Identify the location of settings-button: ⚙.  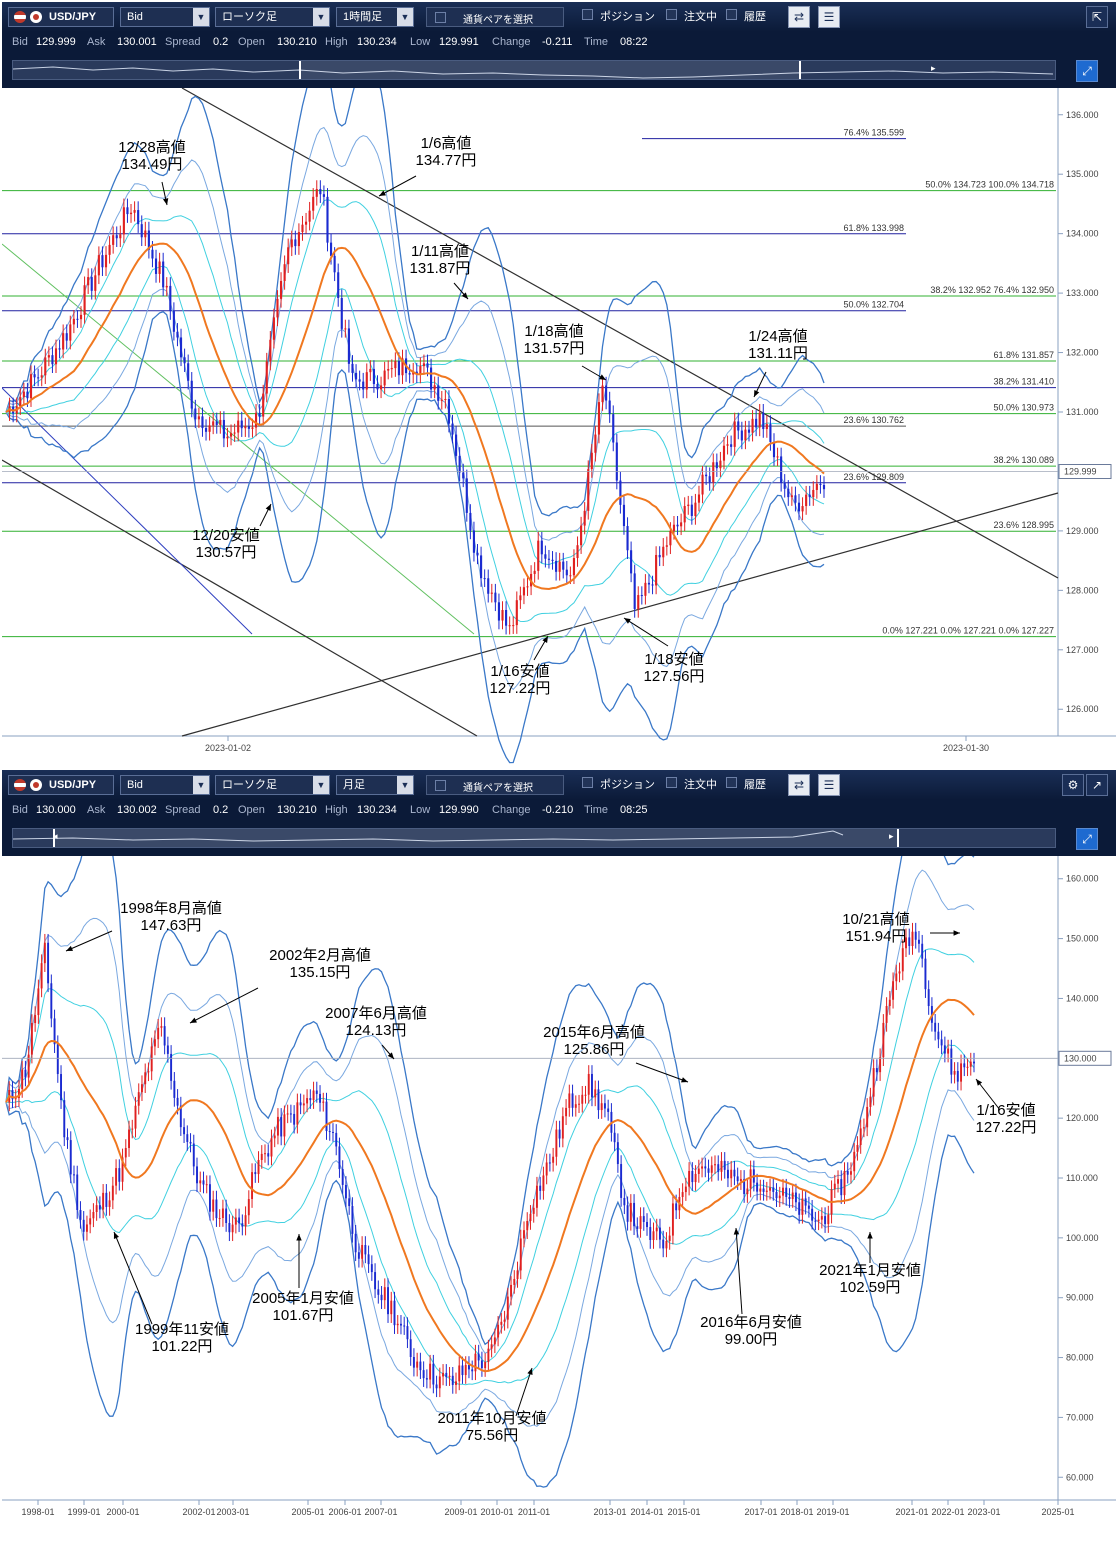
(1073, 785).